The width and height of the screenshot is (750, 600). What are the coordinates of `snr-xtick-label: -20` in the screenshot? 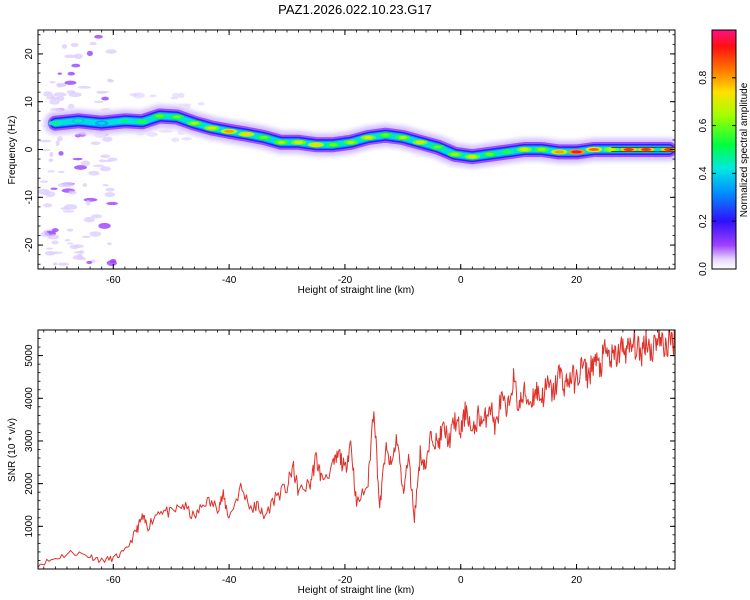 It's located at (345, 580).